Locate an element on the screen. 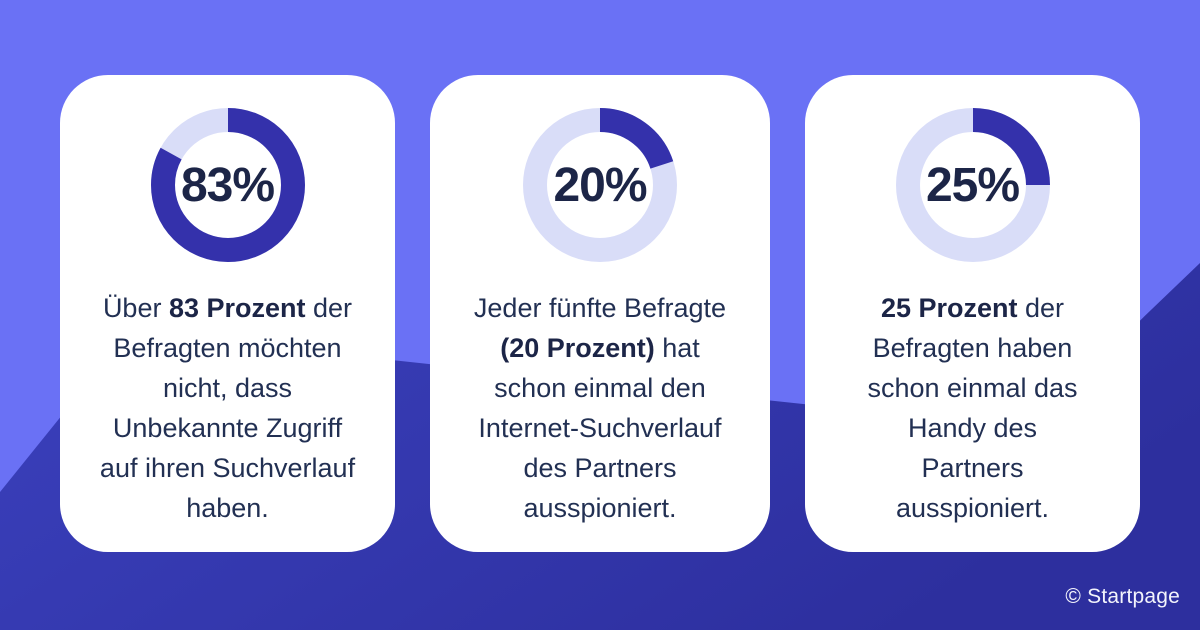  caption-line: nicht, dass is located at coordinates (227, 388).